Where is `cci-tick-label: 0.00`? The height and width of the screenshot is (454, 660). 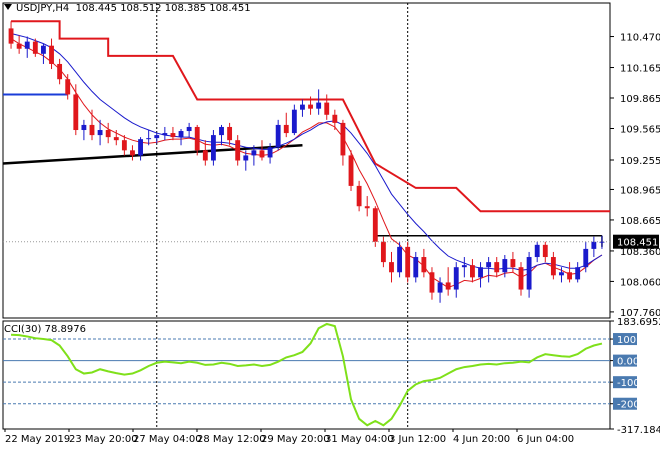
cci-tick-label: 0.00 is located at coordinates (628, 362).